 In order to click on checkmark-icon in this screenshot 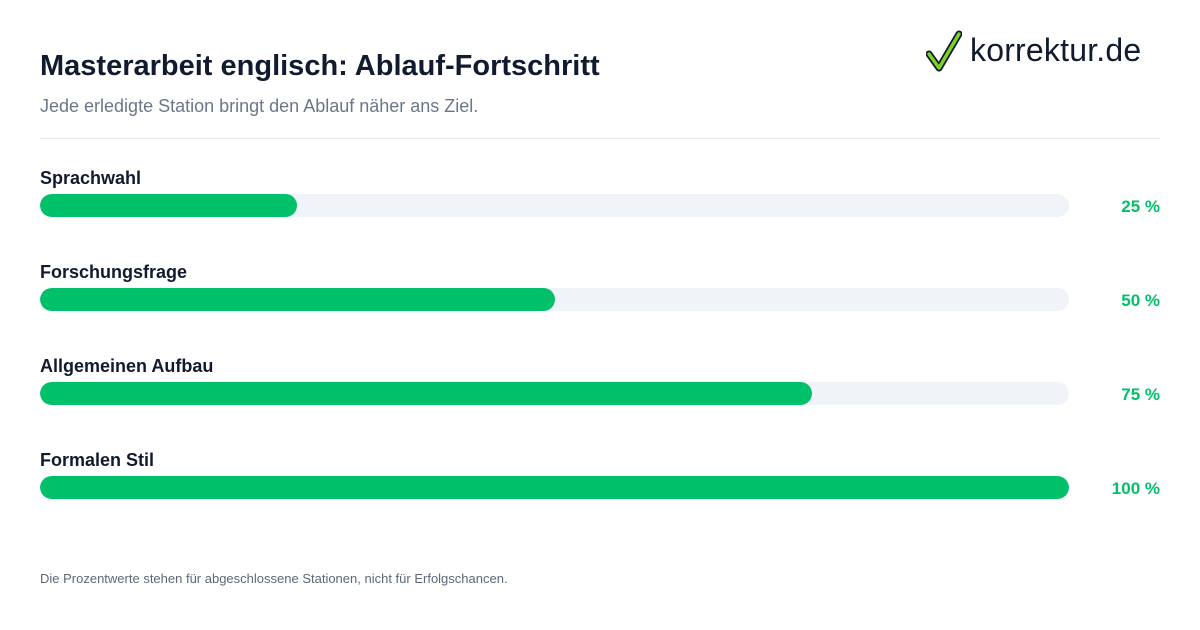, I will do `click(944, 51)`.